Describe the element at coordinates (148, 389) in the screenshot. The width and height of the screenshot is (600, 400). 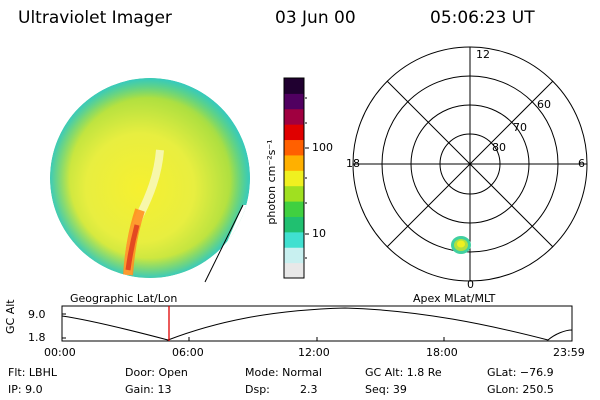
I see `info-gain: Gain: 13` at that location.